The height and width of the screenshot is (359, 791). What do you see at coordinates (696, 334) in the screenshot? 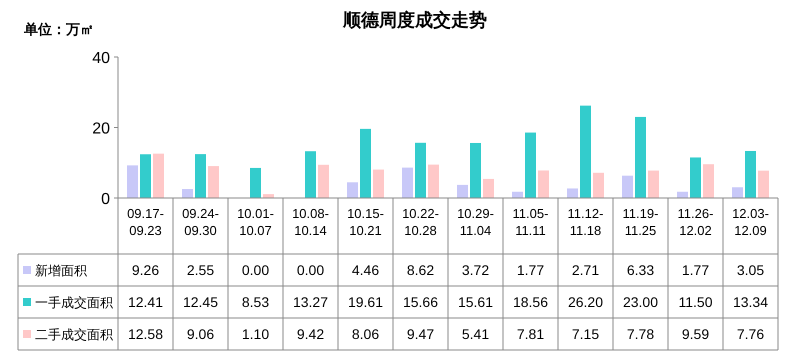
I see `data-label: 9.59` at bounding box center [696, 334].